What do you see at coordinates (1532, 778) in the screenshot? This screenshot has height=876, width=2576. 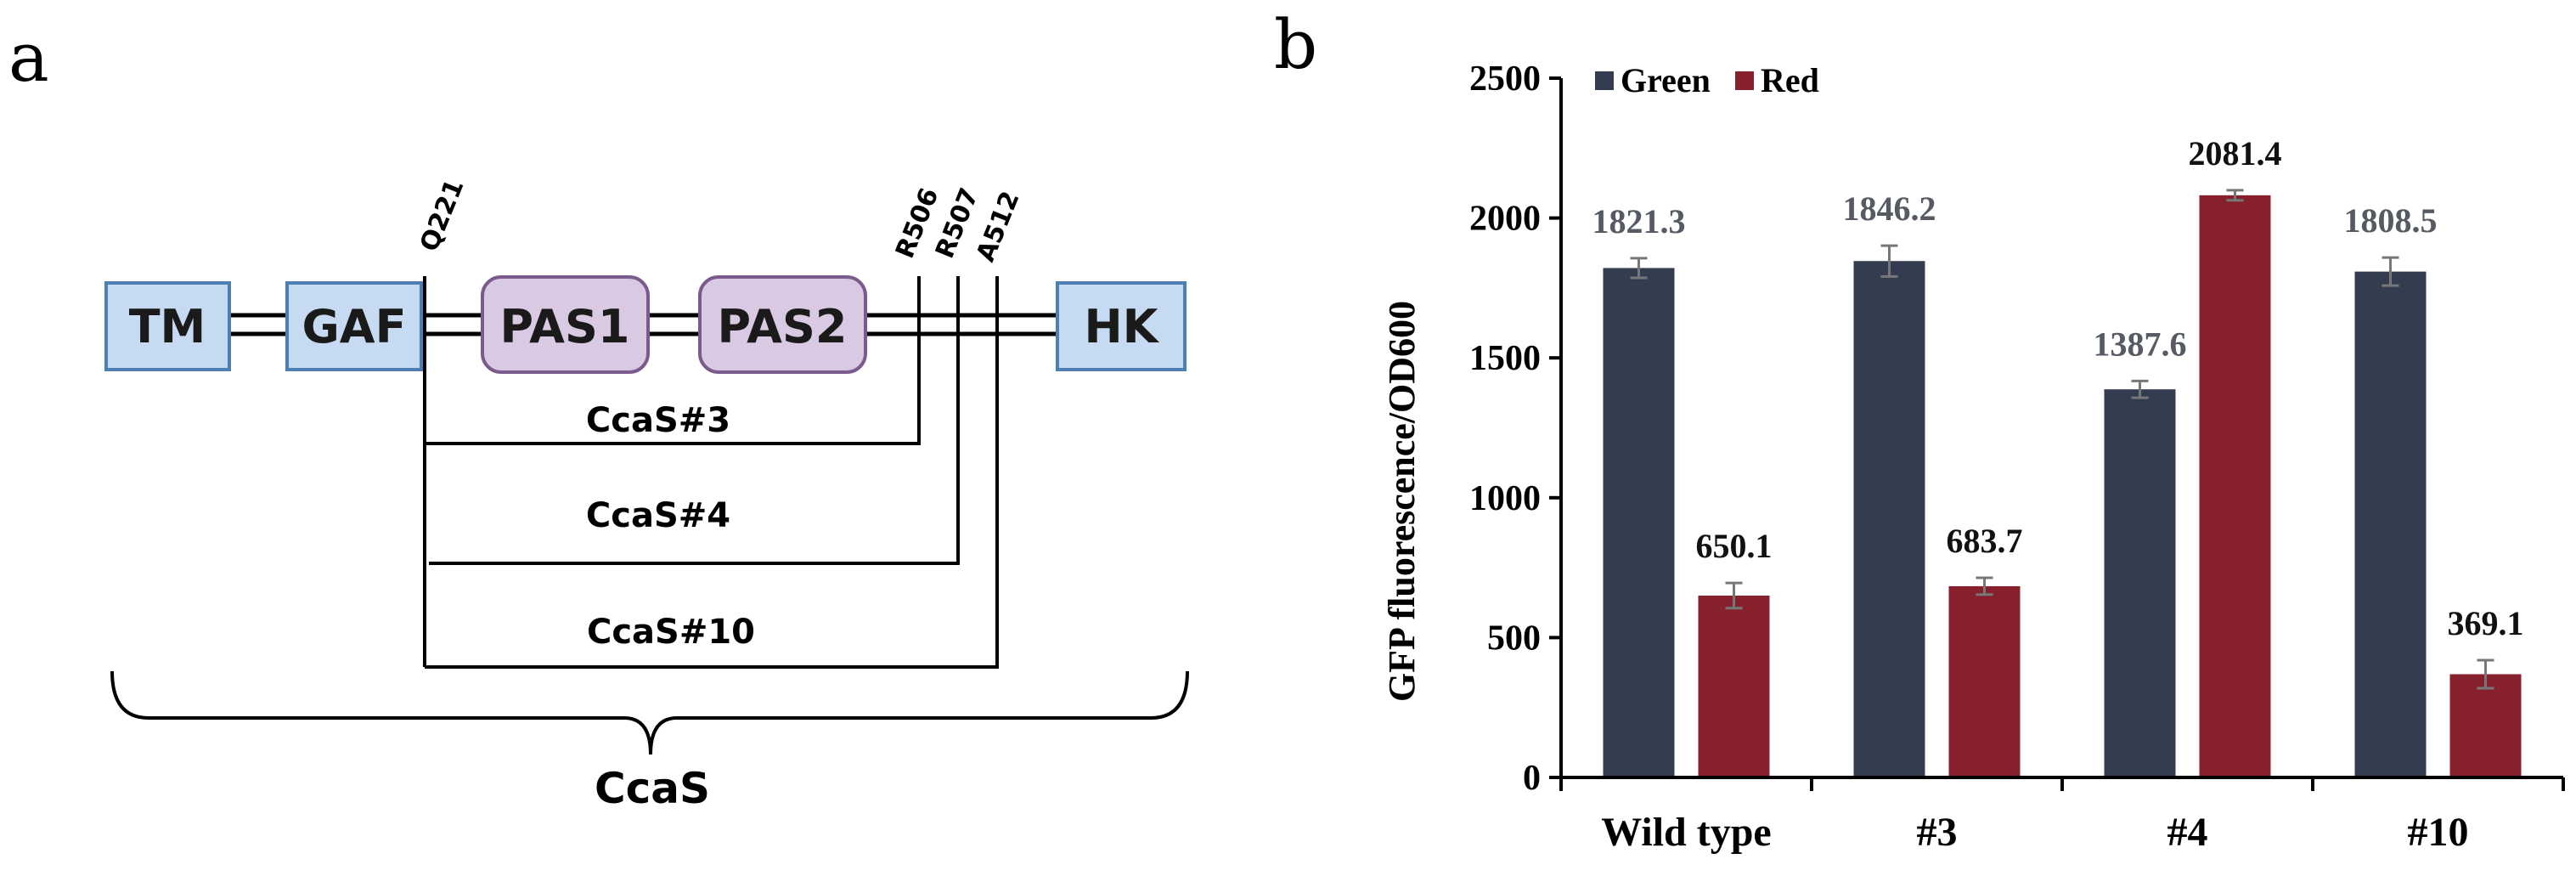 I see `y-tick-label: 0` at bounding box center [1532, 778].